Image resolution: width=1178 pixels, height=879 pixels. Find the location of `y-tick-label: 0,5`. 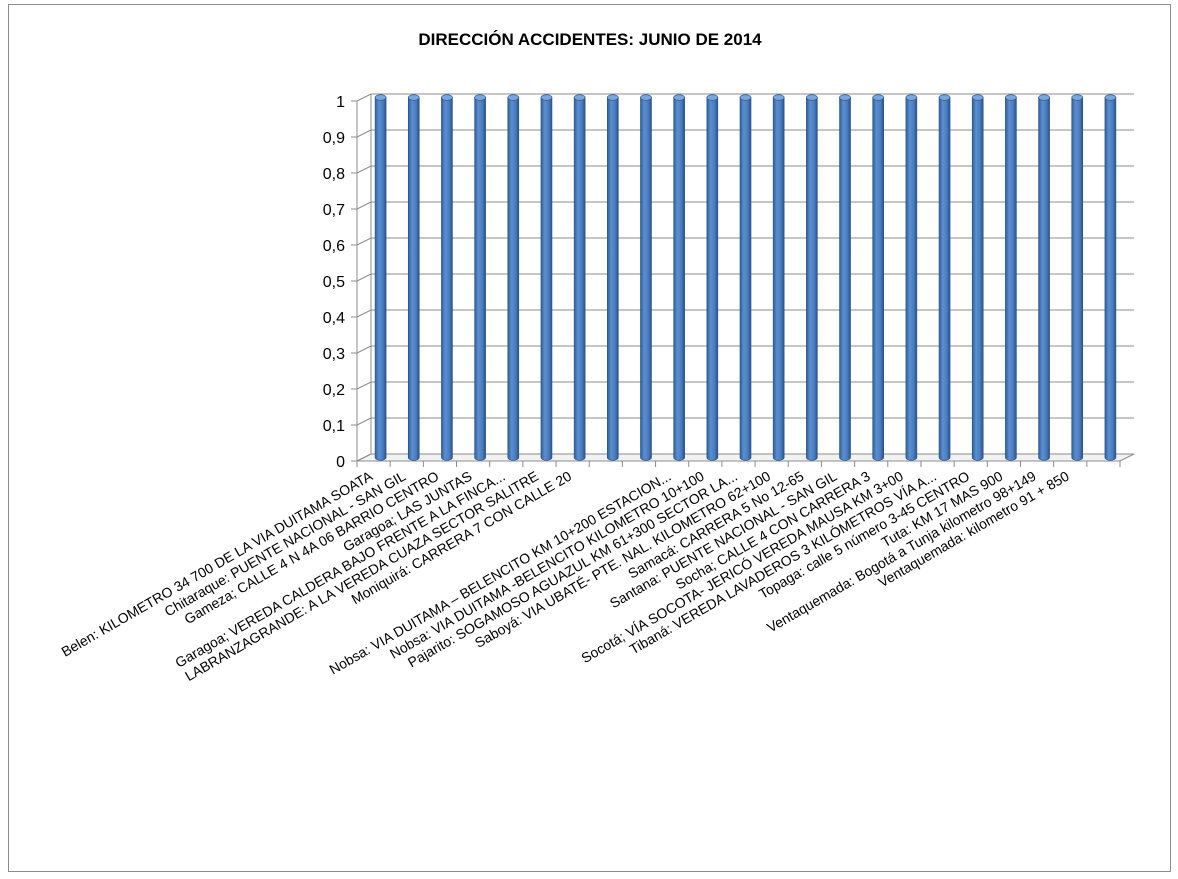

y-tick-label: 0,5 is located at coordinates (334, 282).